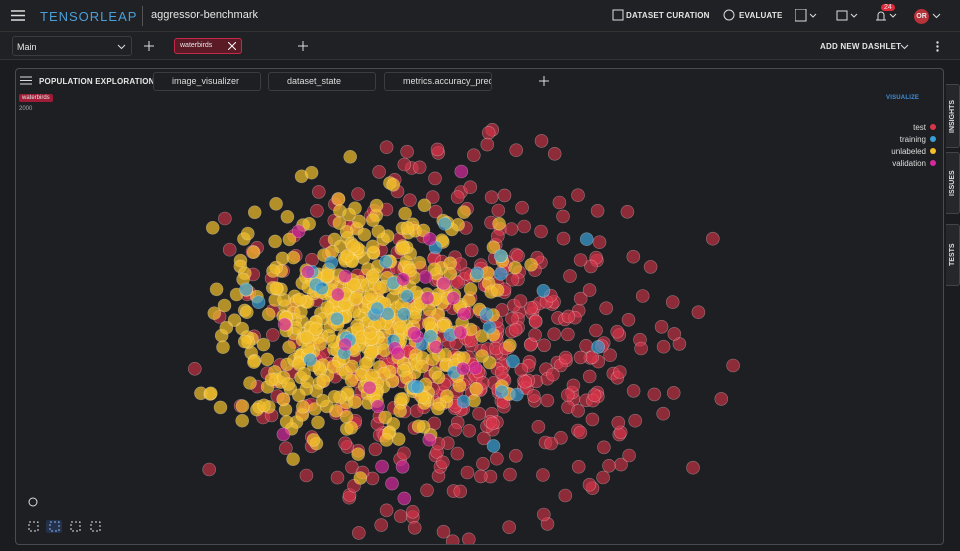 This screenshot has height=551, width=960. Describe the element at coordinates (903, 98) in the screenshot. I see `visualize-button: VISUALIZE` at that location.